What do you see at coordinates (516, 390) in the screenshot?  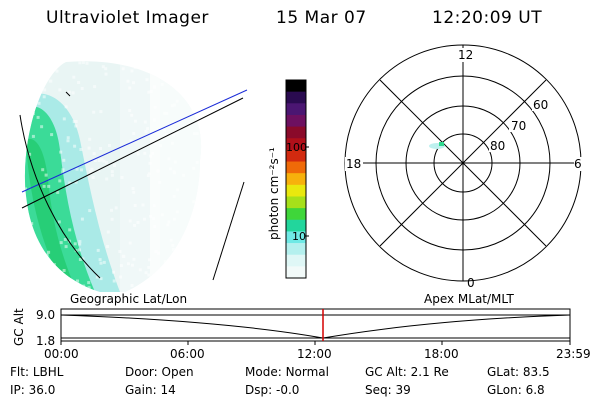 I see `status-glon: GLon: 6.8` at bounding box center [516, 390].